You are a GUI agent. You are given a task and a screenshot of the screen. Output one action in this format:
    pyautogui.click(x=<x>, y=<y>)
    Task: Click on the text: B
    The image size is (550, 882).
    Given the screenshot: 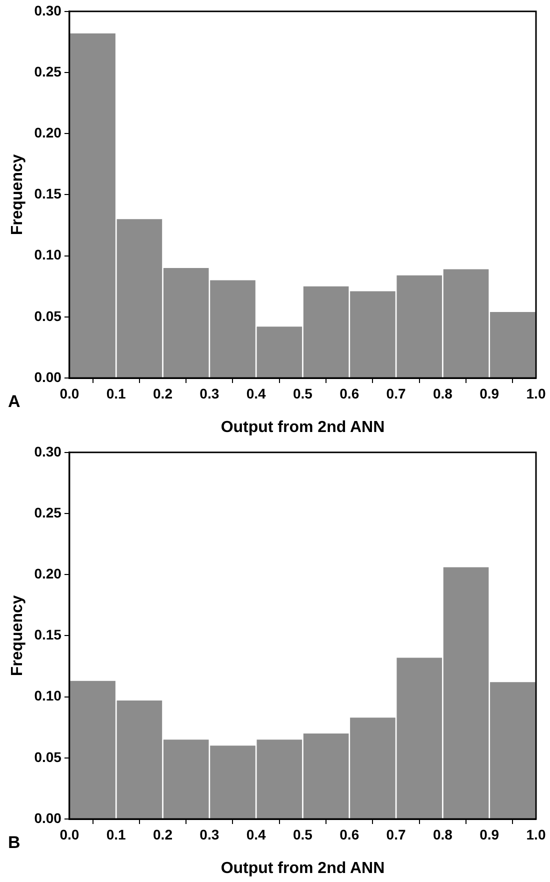 What is the action you would take?
    pyautogui.click(x=14, y=843)
    